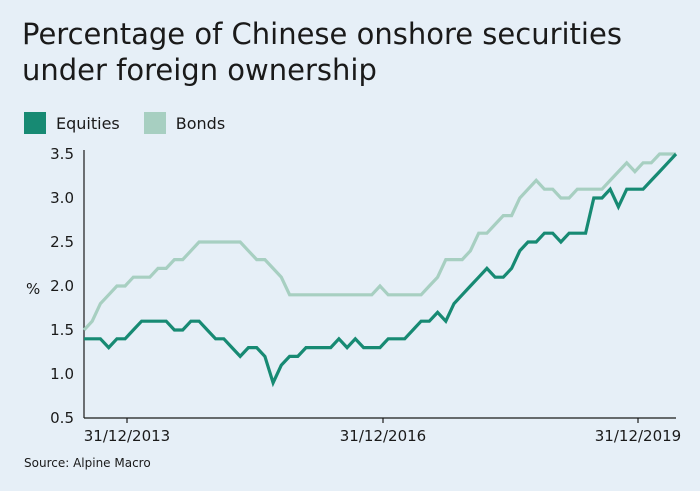  I want to click on legend: Equities Bonds, so click(136, 123).